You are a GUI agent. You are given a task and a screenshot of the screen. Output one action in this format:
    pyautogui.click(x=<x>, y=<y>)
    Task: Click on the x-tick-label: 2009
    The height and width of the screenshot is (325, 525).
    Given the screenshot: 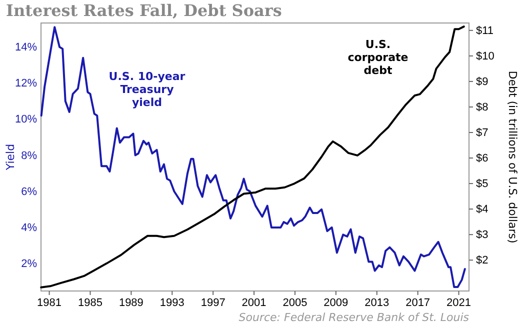 What is the action you would take?
    pyautogui.click(x=336, y=302)
    